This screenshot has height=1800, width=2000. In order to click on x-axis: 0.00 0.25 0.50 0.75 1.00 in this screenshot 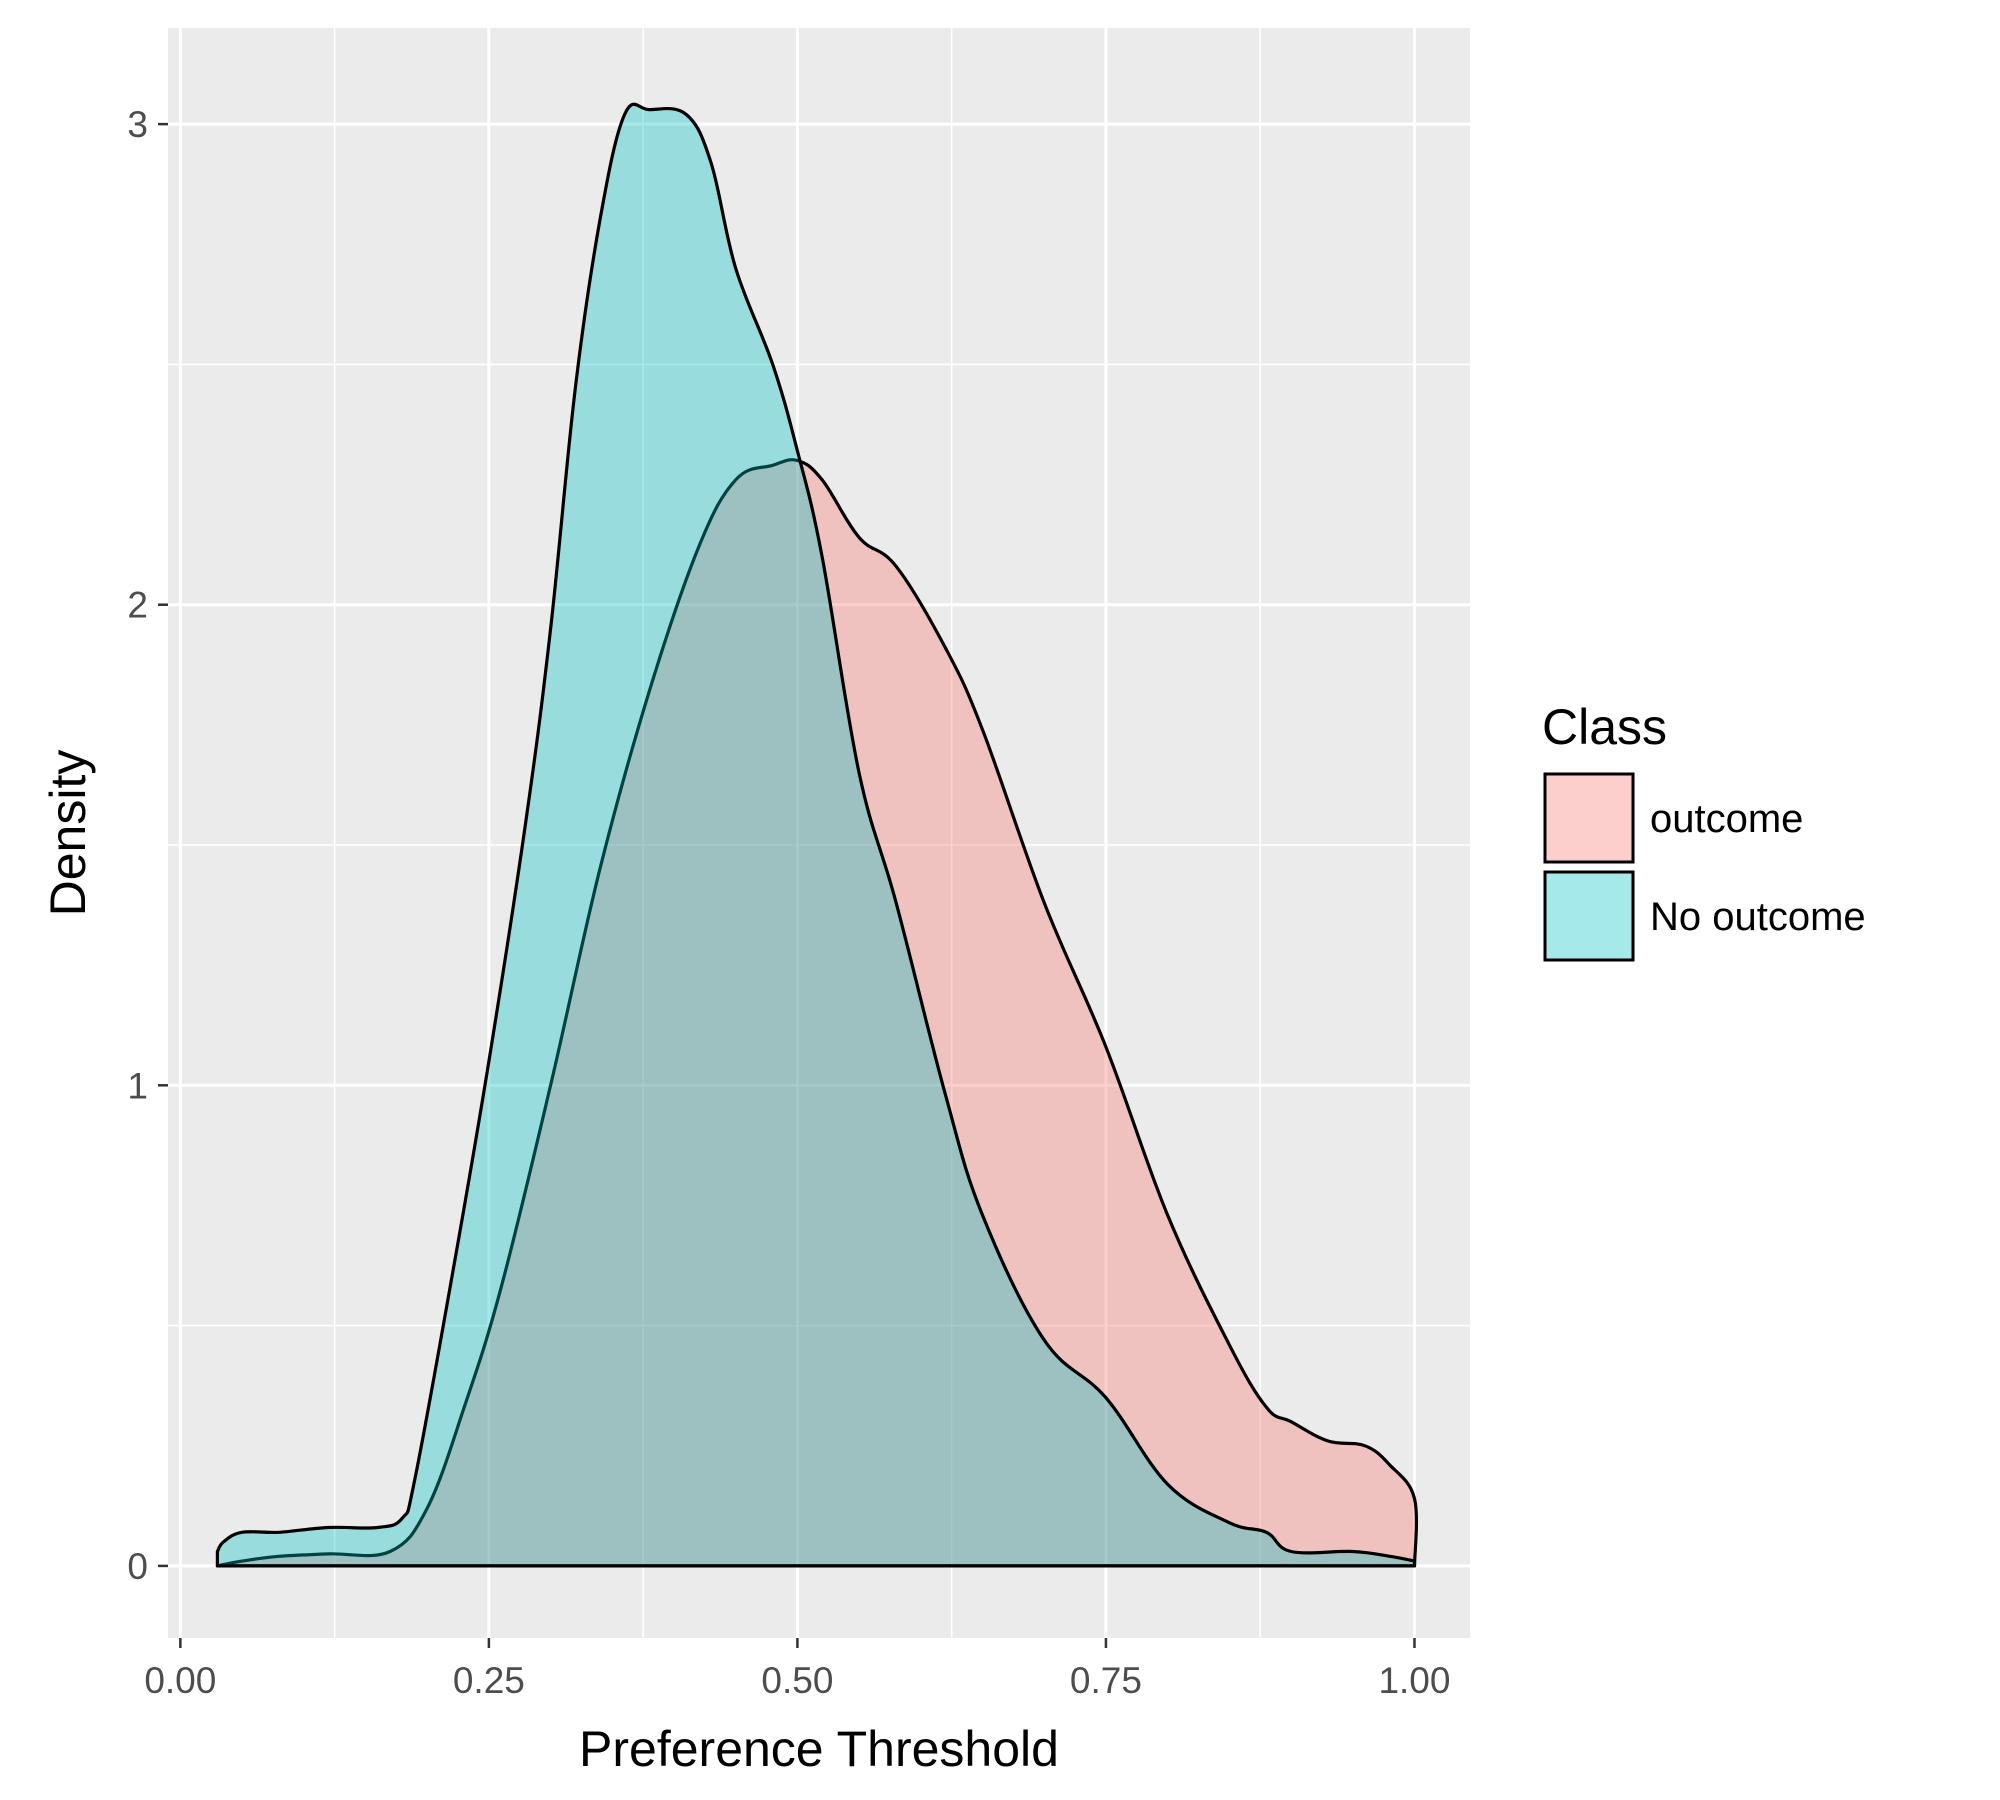, I will do `click(797, 1669)`.